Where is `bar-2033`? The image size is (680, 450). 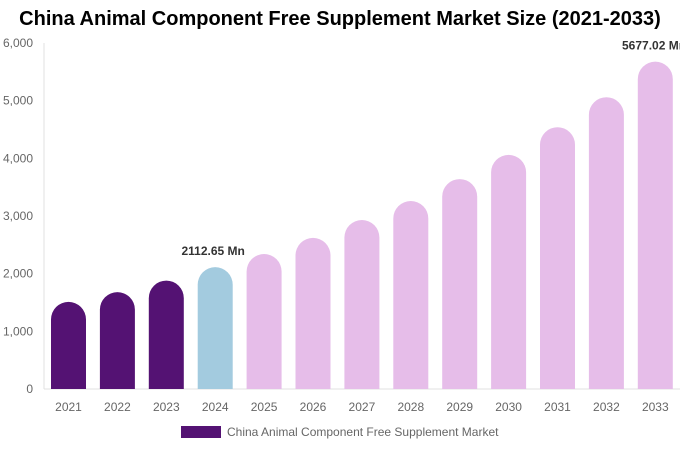
bar-2033 is located at coordinates (655, 225).